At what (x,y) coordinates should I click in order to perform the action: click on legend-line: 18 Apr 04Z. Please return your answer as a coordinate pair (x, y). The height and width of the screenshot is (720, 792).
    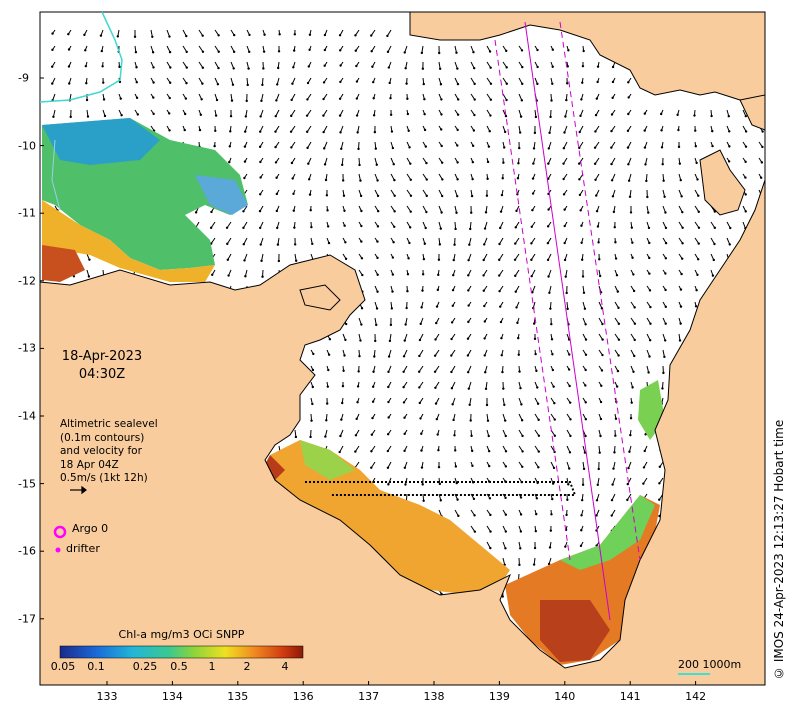
    Looking at the image, I should click on (109, 466).